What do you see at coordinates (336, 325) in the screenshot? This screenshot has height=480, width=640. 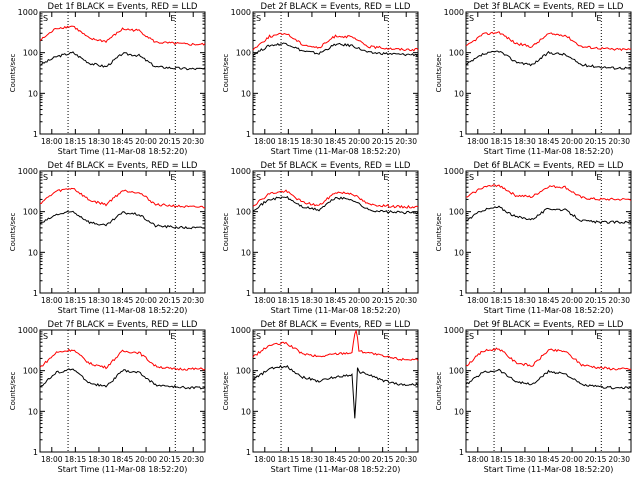 I see `chart-title: Det 8f BLACK = Events, RED = LLD` at bounding box center [336, 325].